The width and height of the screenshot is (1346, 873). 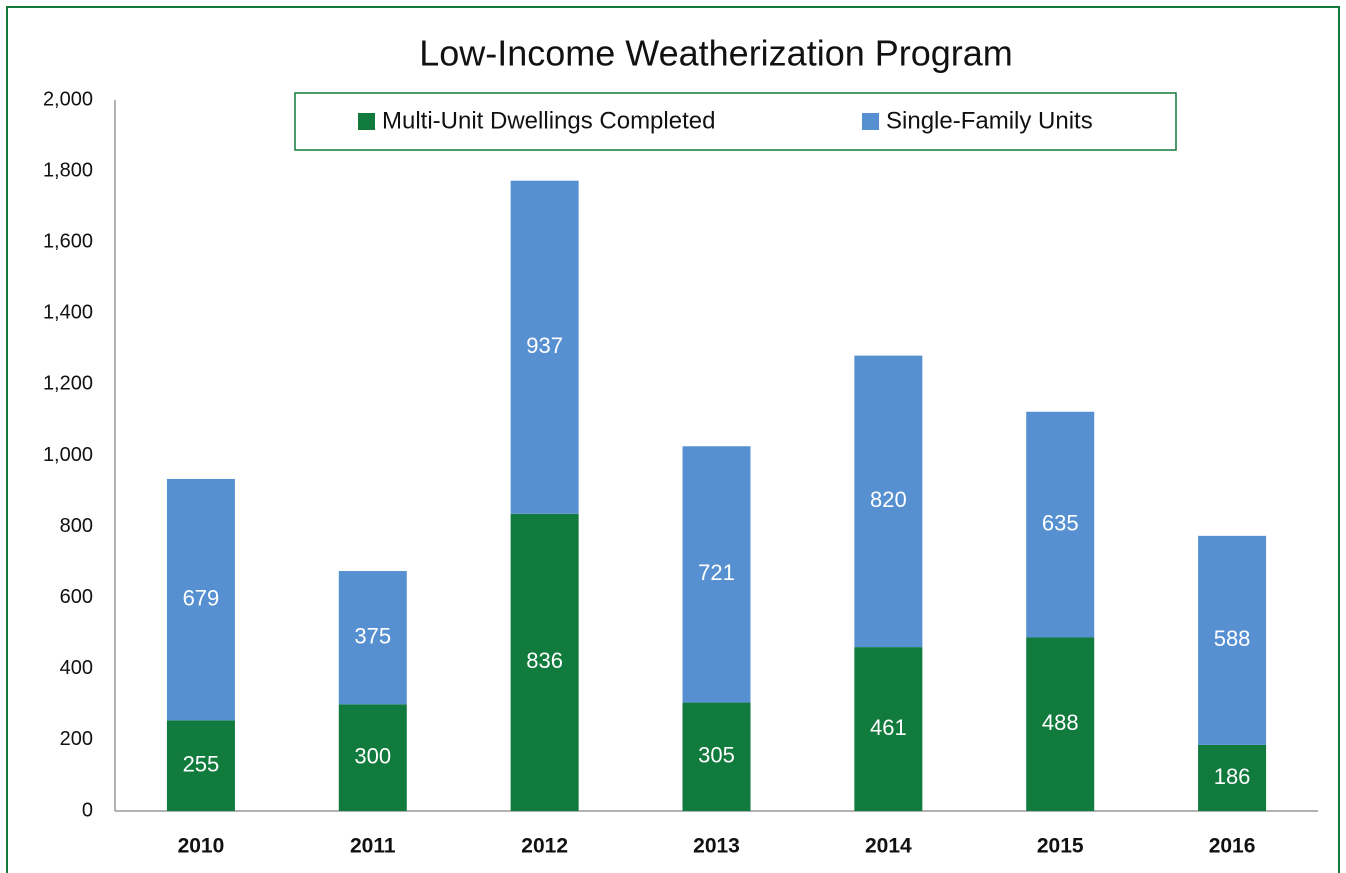 I want to click on data-label: 305, so click(x=716, y=755).